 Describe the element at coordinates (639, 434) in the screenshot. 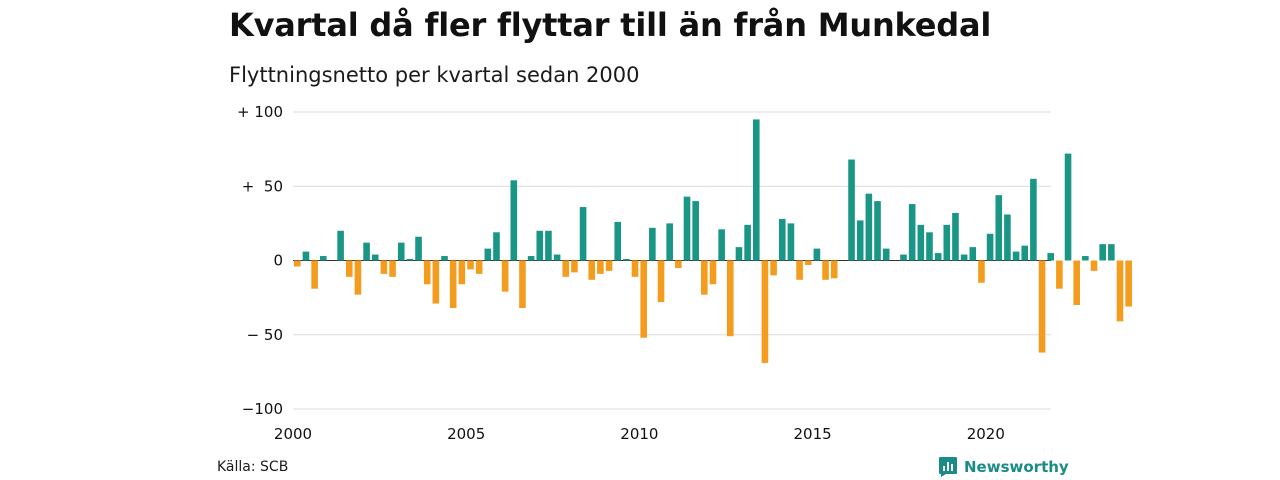

I see `x-tick-label: 2010` at that location.